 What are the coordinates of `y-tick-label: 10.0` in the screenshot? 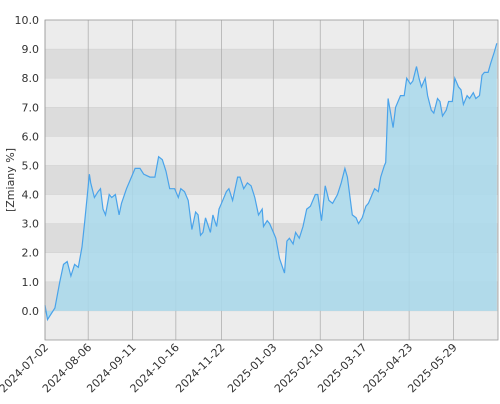 It's located at (27, 20).